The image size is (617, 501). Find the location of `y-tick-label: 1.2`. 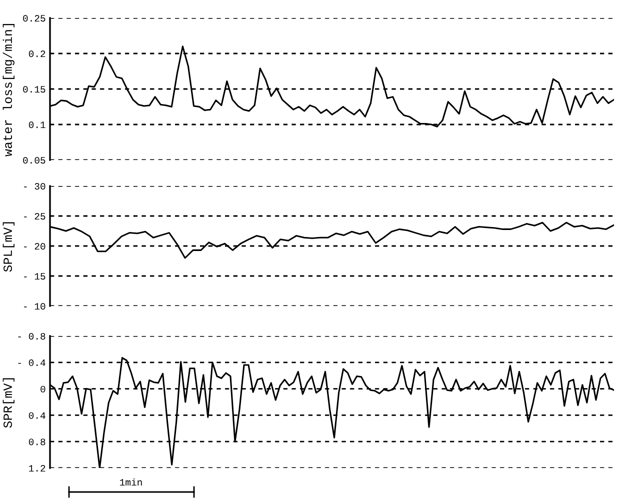

y-tick-label: 1.2 is located at coordinates (37, 468).